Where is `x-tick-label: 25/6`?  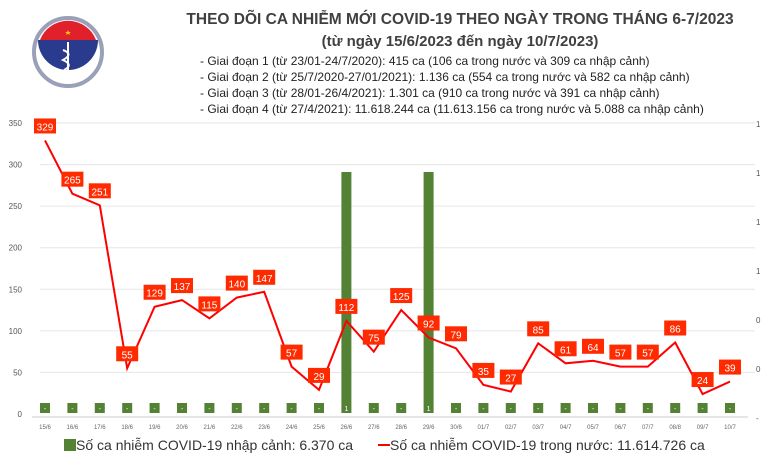
x-tick-label: 25/6 is located at coordinates (319, 428).